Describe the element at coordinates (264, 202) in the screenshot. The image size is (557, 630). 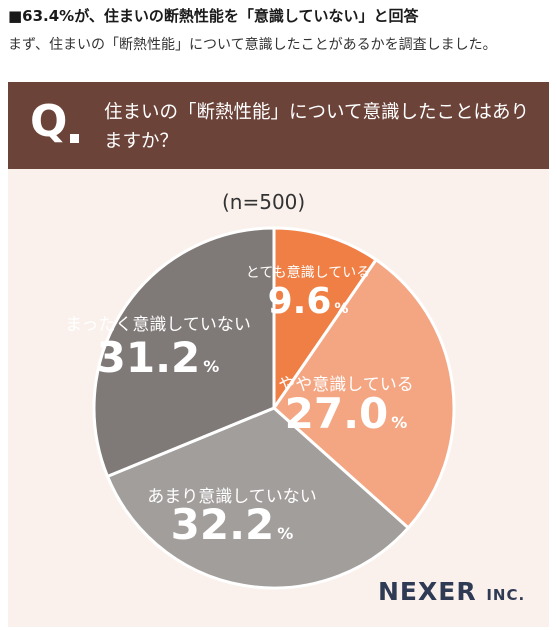
I see `sample-size: (n=500)` at that location.